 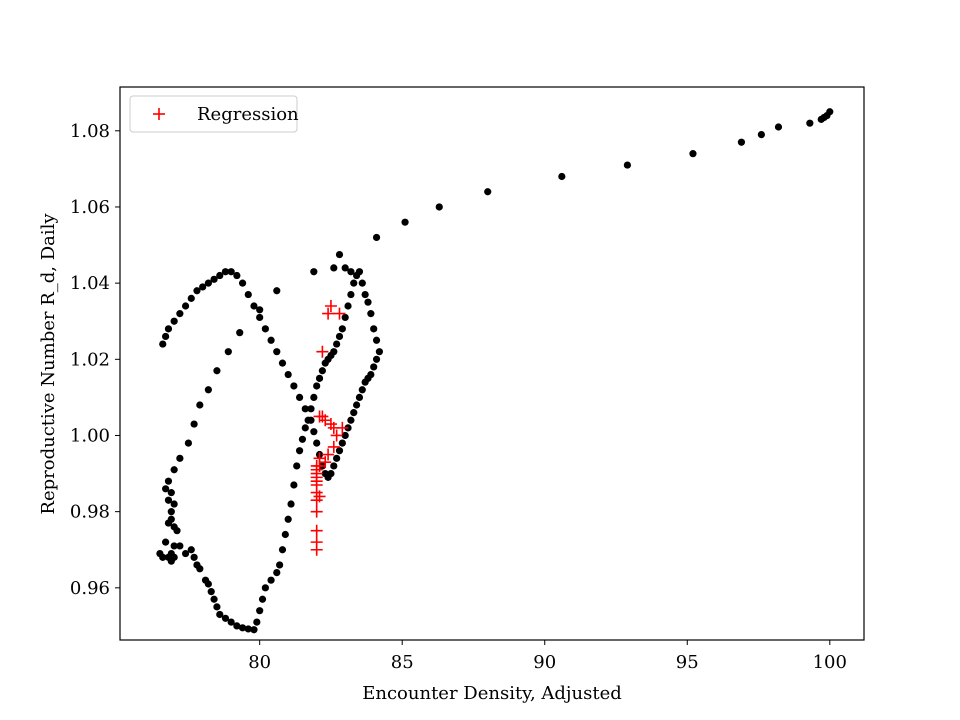 What do you see at coordinates (90, 207) in the screenshot?
I see `y-tick-label: 1.06` at bounding box center [90, 207].